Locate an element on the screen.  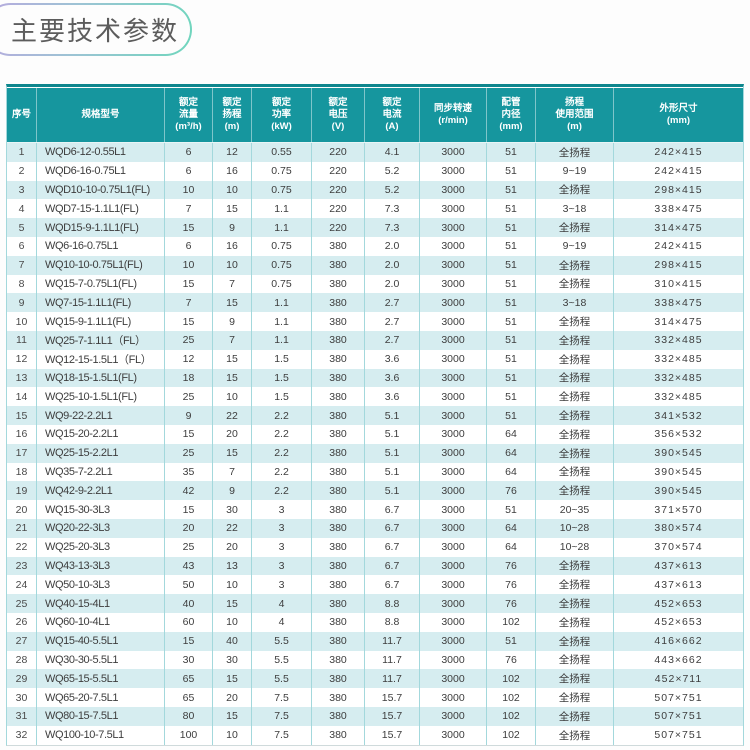
cell-dims: 390×545 is located at coordinates (678, 471).